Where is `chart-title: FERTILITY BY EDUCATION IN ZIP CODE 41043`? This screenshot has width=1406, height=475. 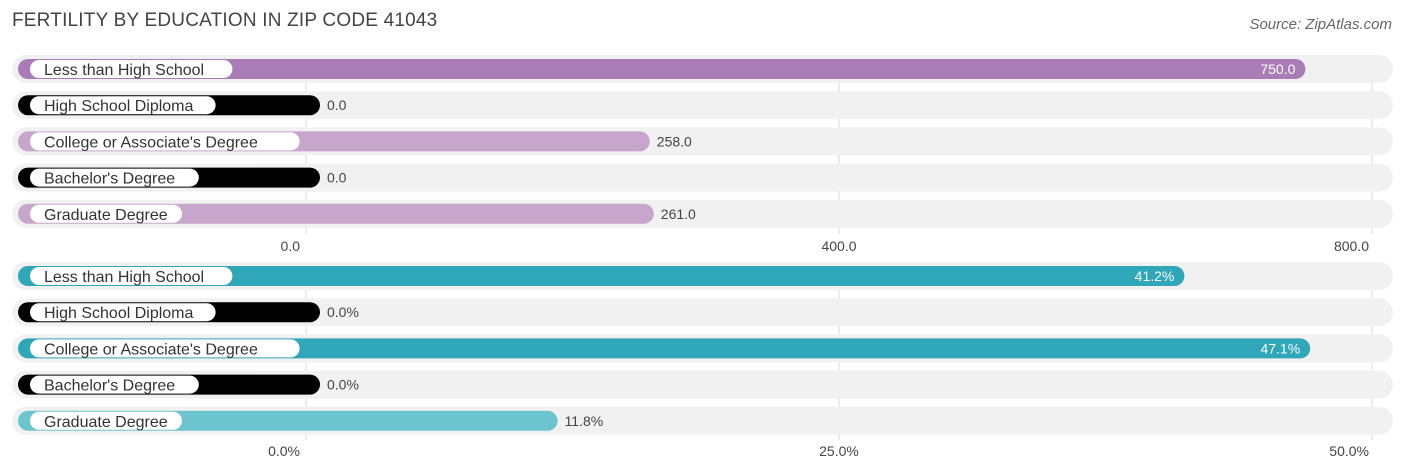 chart-title: FERTILITY BY EDUCATION IN ZIP CODE 41043 is located at coordinates (225, 20).